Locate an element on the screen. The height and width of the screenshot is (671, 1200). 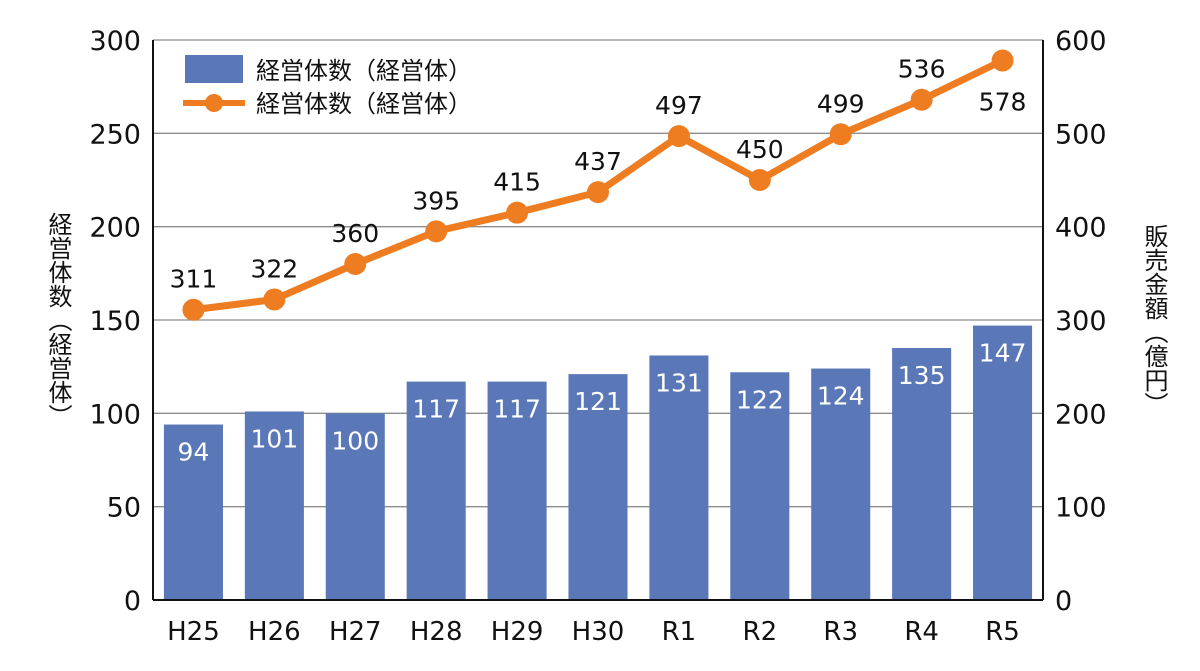
bar-value-label: 131 is located at coordinates (679, 382).